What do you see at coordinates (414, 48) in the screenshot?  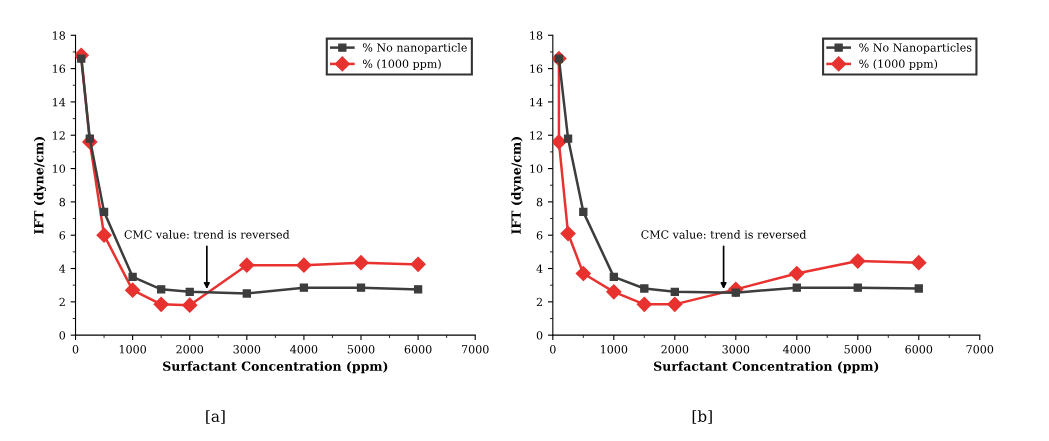 I see `legend-label: % No nanoparticle` at bounding box center [414, 48].